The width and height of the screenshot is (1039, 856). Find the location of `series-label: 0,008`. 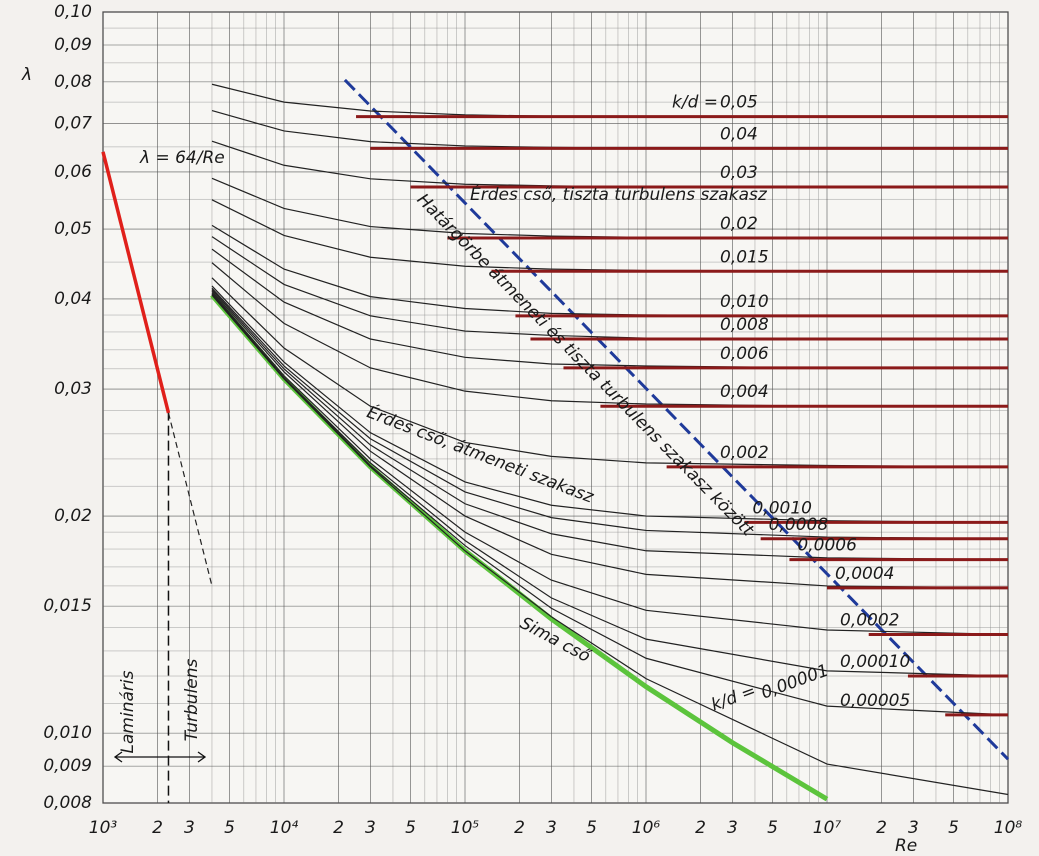

series-label: 0,008 is located at coordinates (744, 325).